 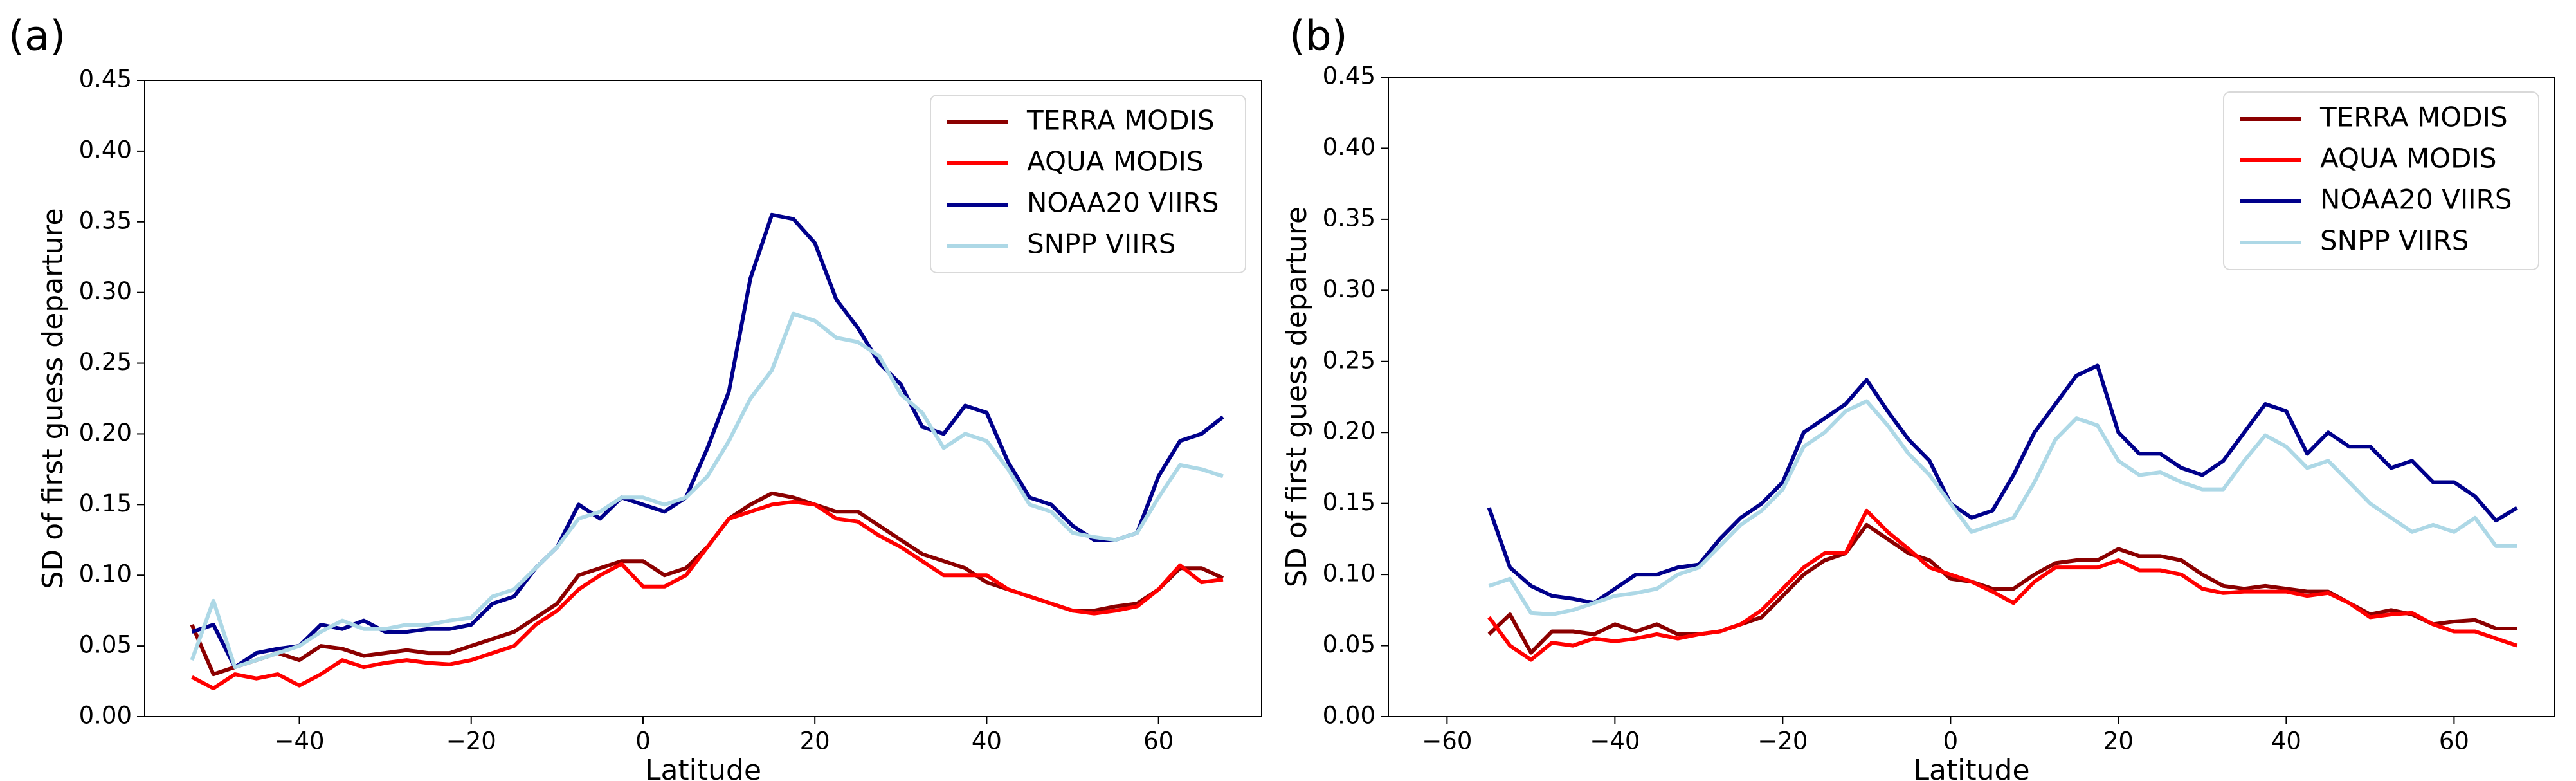 What do you see at coordinates (37, 36) in the screenshot?
I see `panel-label: (a)` at bounding box center [37, 36].